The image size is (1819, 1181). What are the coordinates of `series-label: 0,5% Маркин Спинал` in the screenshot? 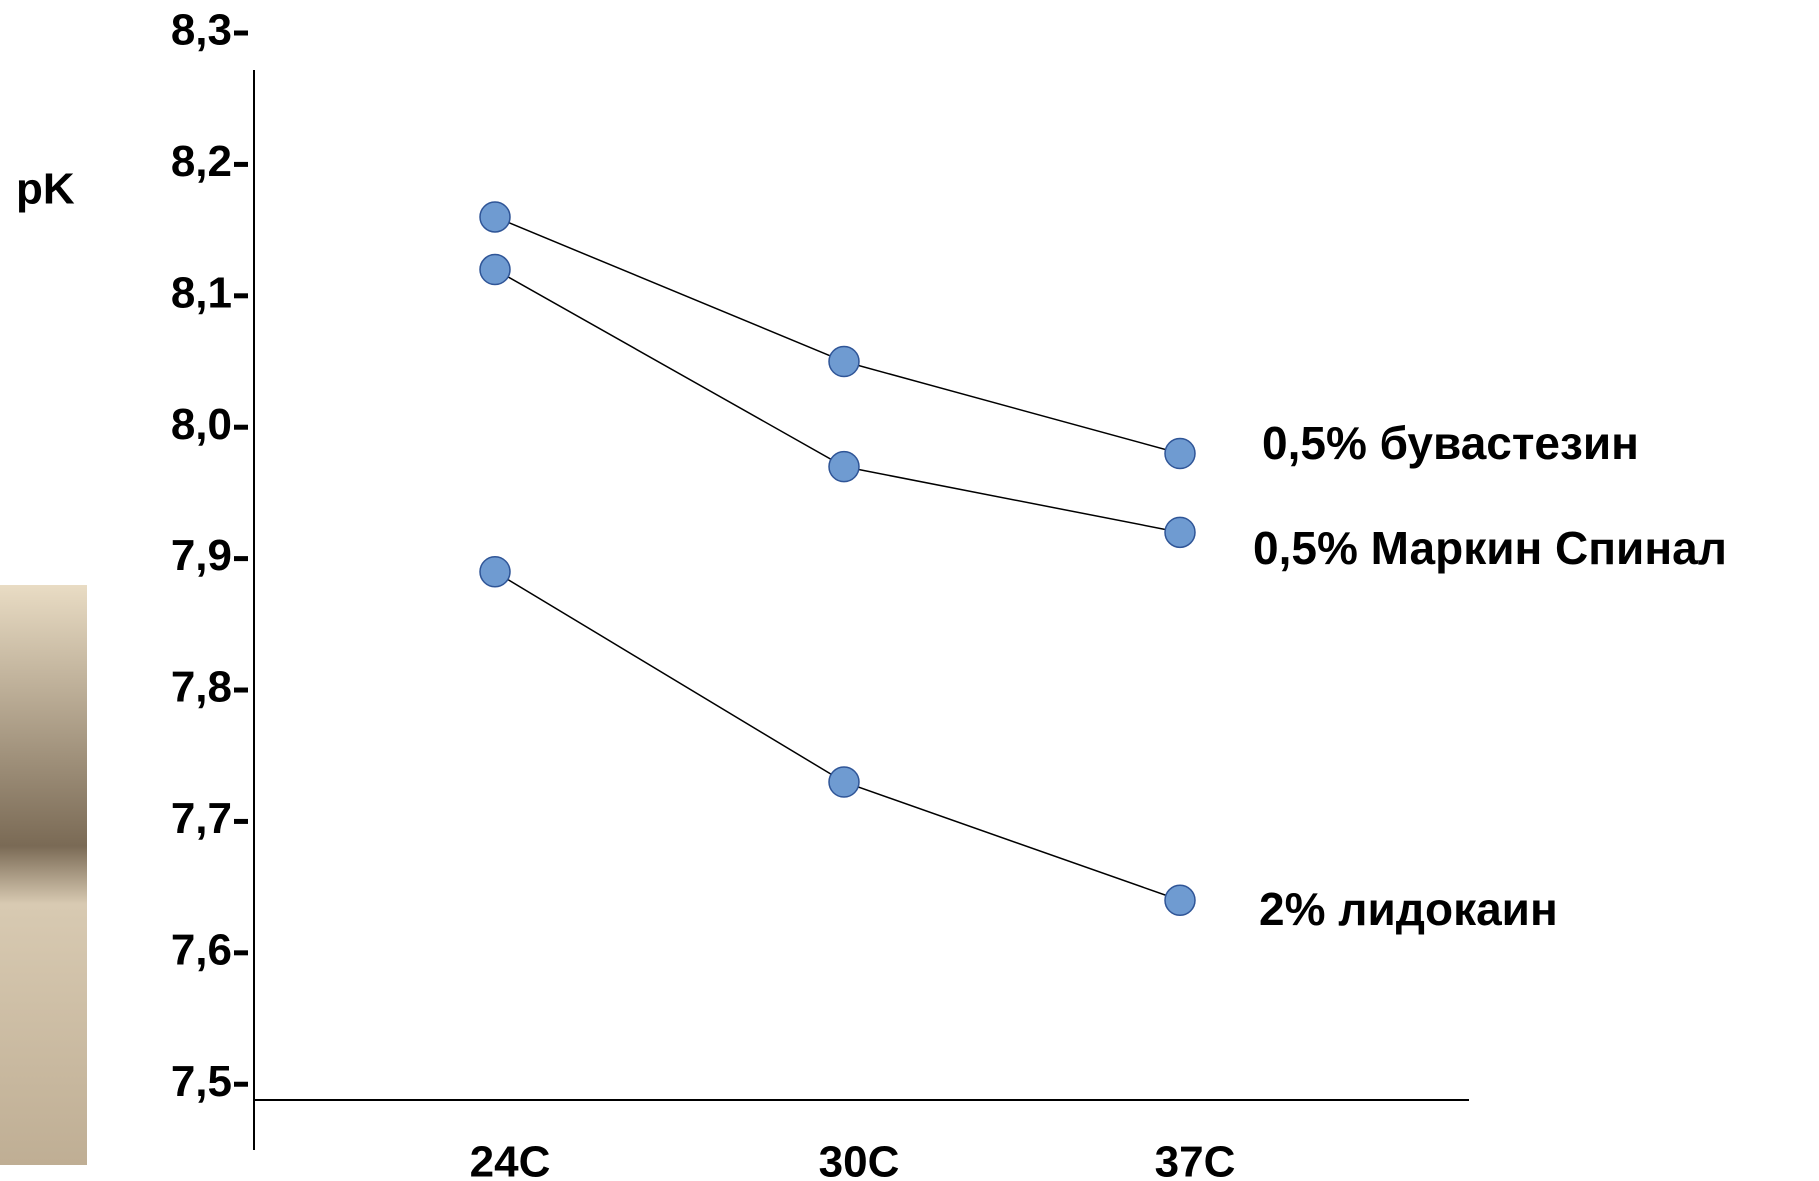 It's located at (1490, 548).